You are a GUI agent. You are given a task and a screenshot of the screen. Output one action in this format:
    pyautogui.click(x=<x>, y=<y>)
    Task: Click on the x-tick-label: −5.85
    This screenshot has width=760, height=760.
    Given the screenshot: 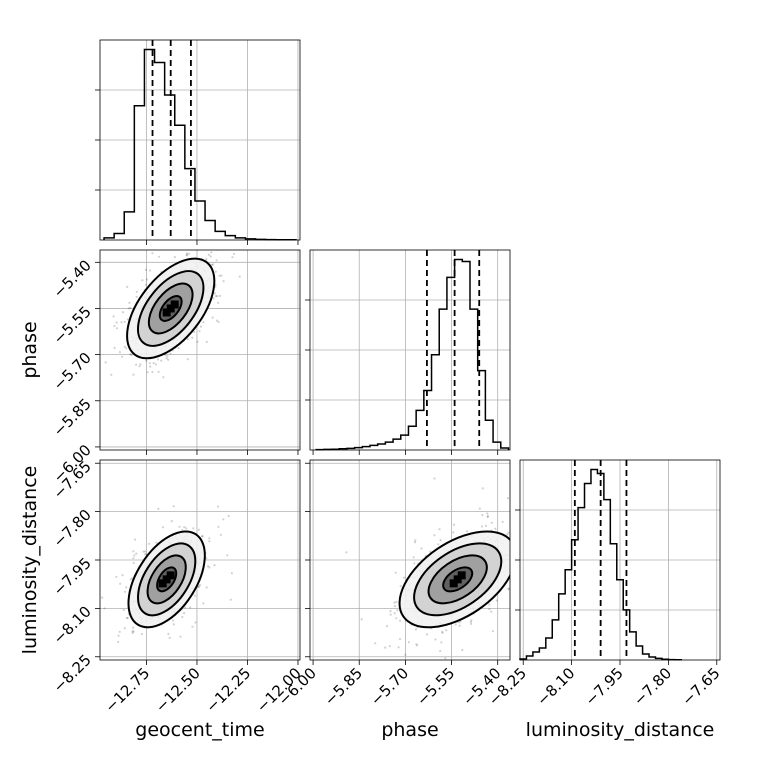 What is the action you would take?
    pyautogui.click(x=343, y=686)
    